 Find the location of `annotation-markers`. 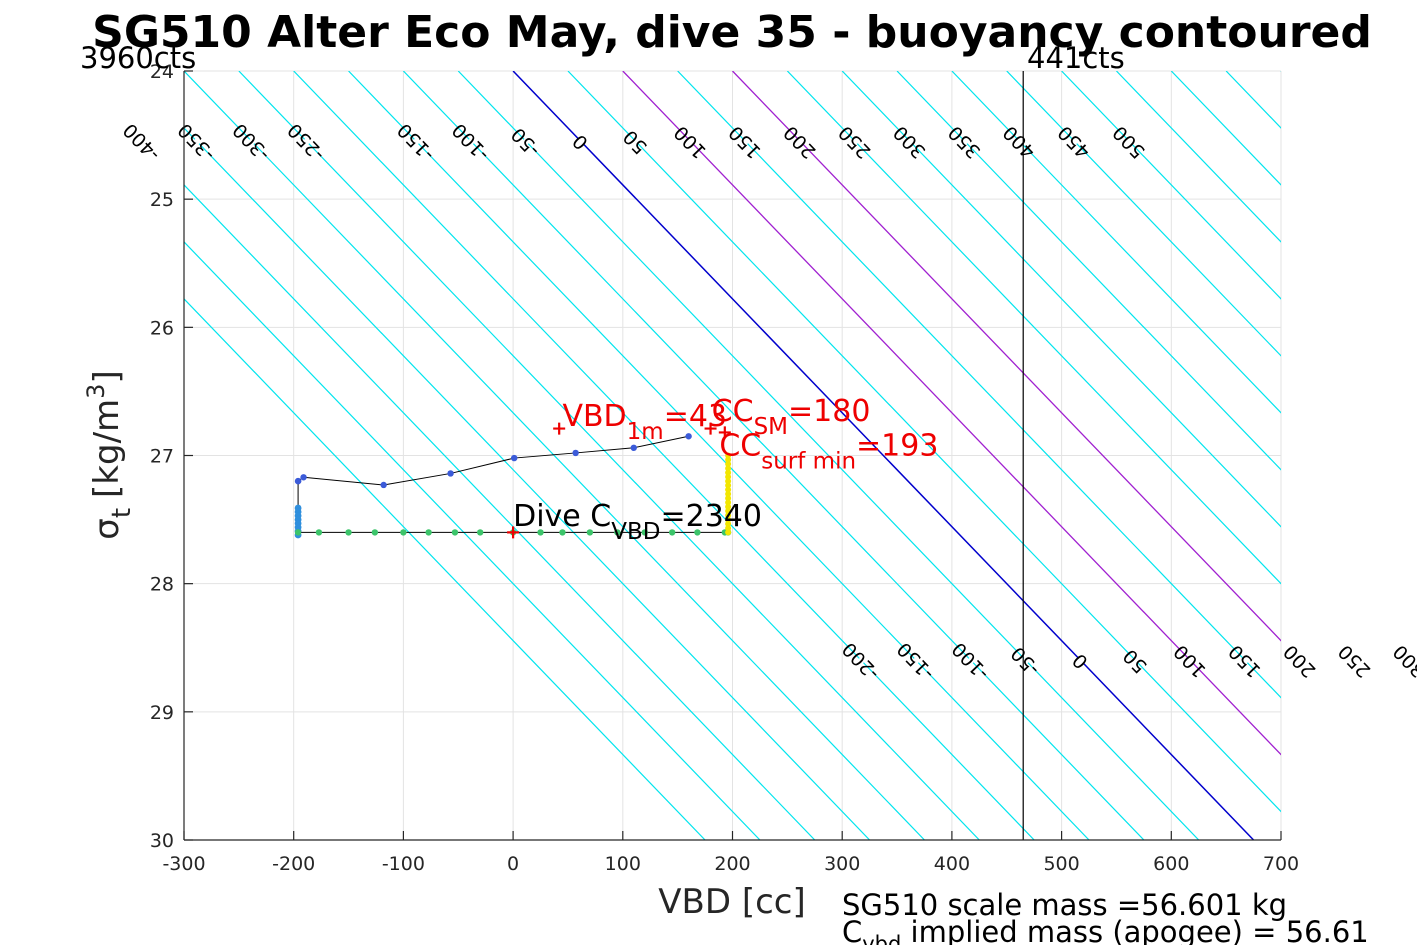

annotation-markers is located at coordinates (619, 480).